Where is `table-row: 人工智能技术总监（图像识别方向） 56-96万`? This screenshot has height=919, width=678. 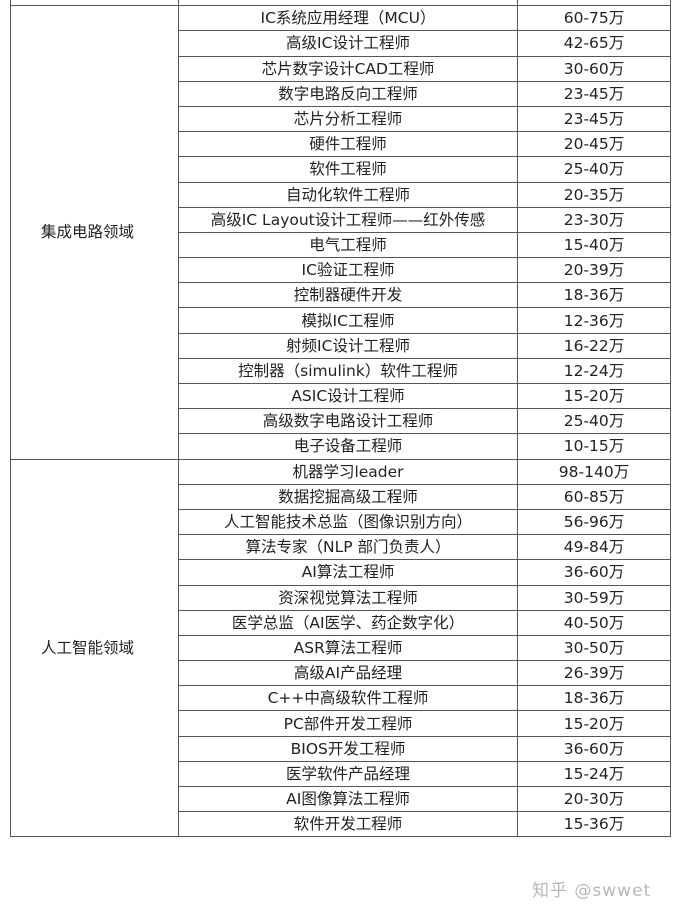 table-row: 人工智能技术总监（图像识别方向） 56-96万 is located at coordinates (341, 522).